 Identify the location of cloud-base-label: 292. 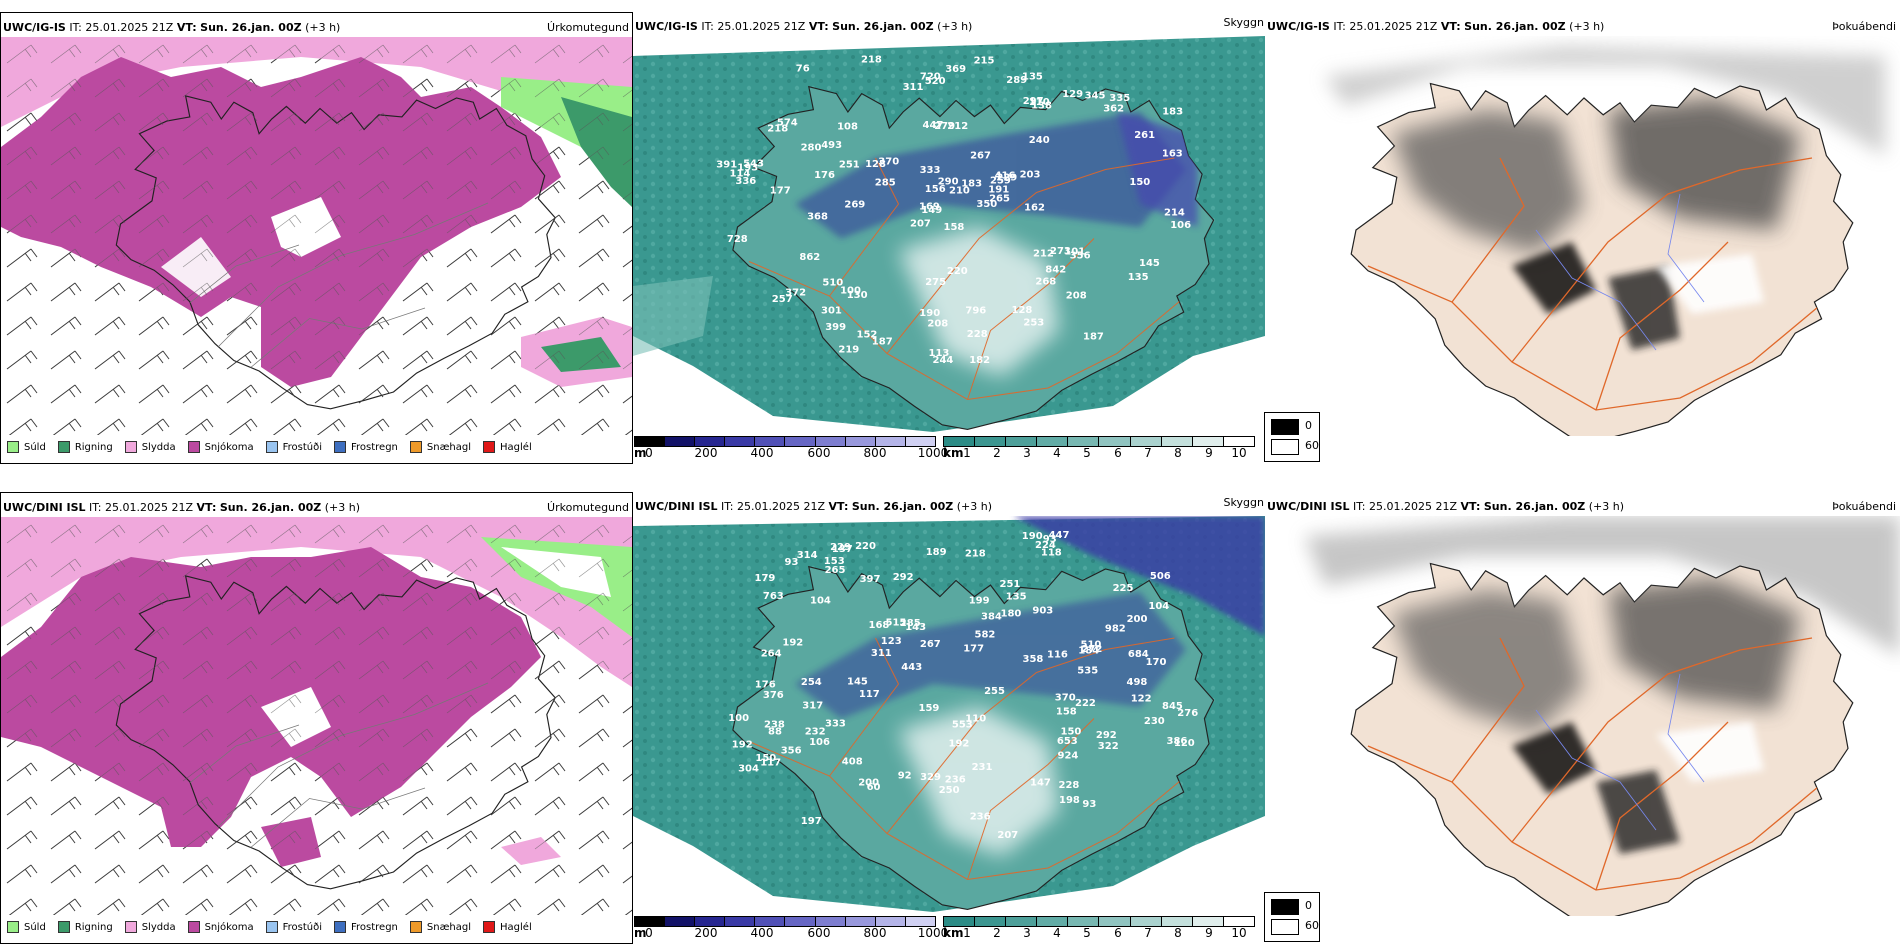
(1106, 735).